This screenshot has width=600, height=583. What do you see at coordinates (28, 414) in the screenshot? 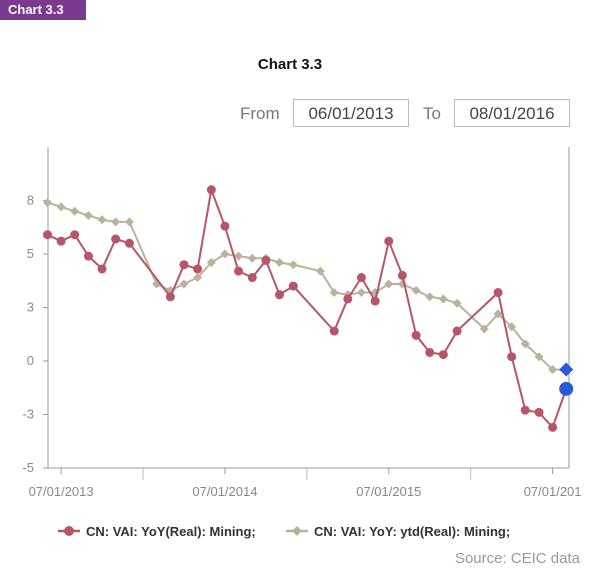
I see `y-tick-label: -3` at bounding box center [28, 414].